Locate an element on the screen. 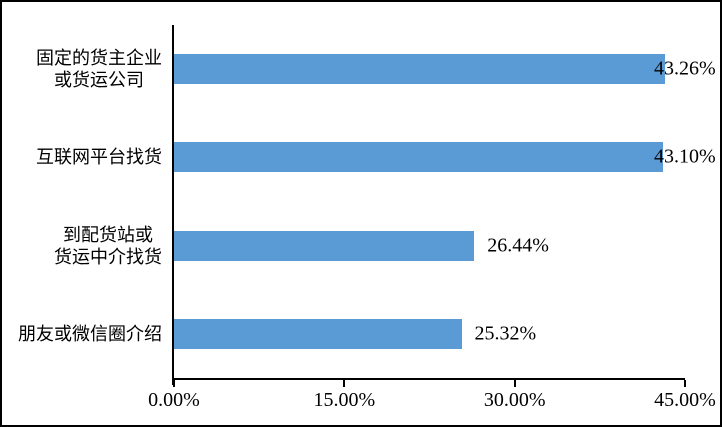 Image resolution: width=722 pixels, height=427 pixels. value-label: 43.26% is located at coordinates (685, 68).